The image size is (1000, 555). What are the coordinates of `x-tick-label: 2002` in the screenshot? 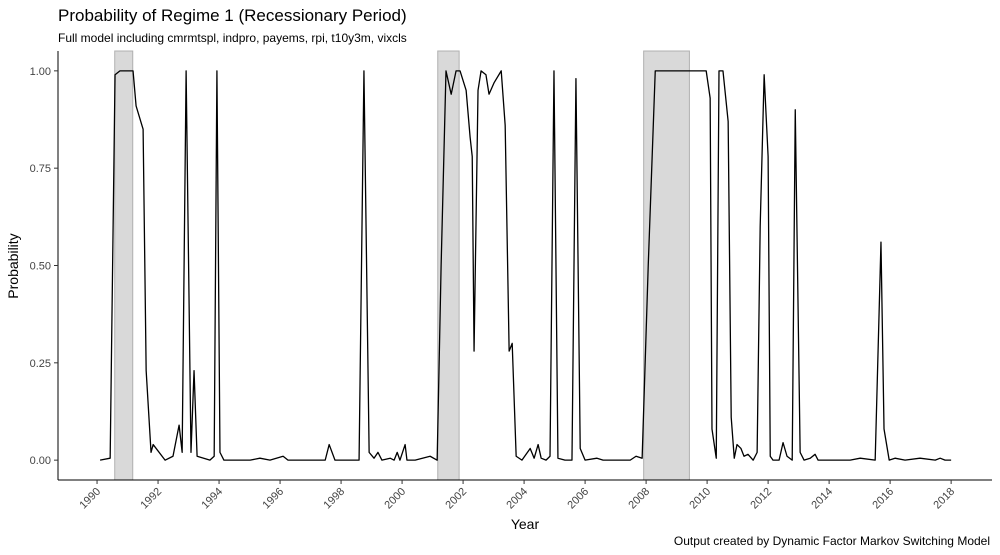 It's located at (456, 499).